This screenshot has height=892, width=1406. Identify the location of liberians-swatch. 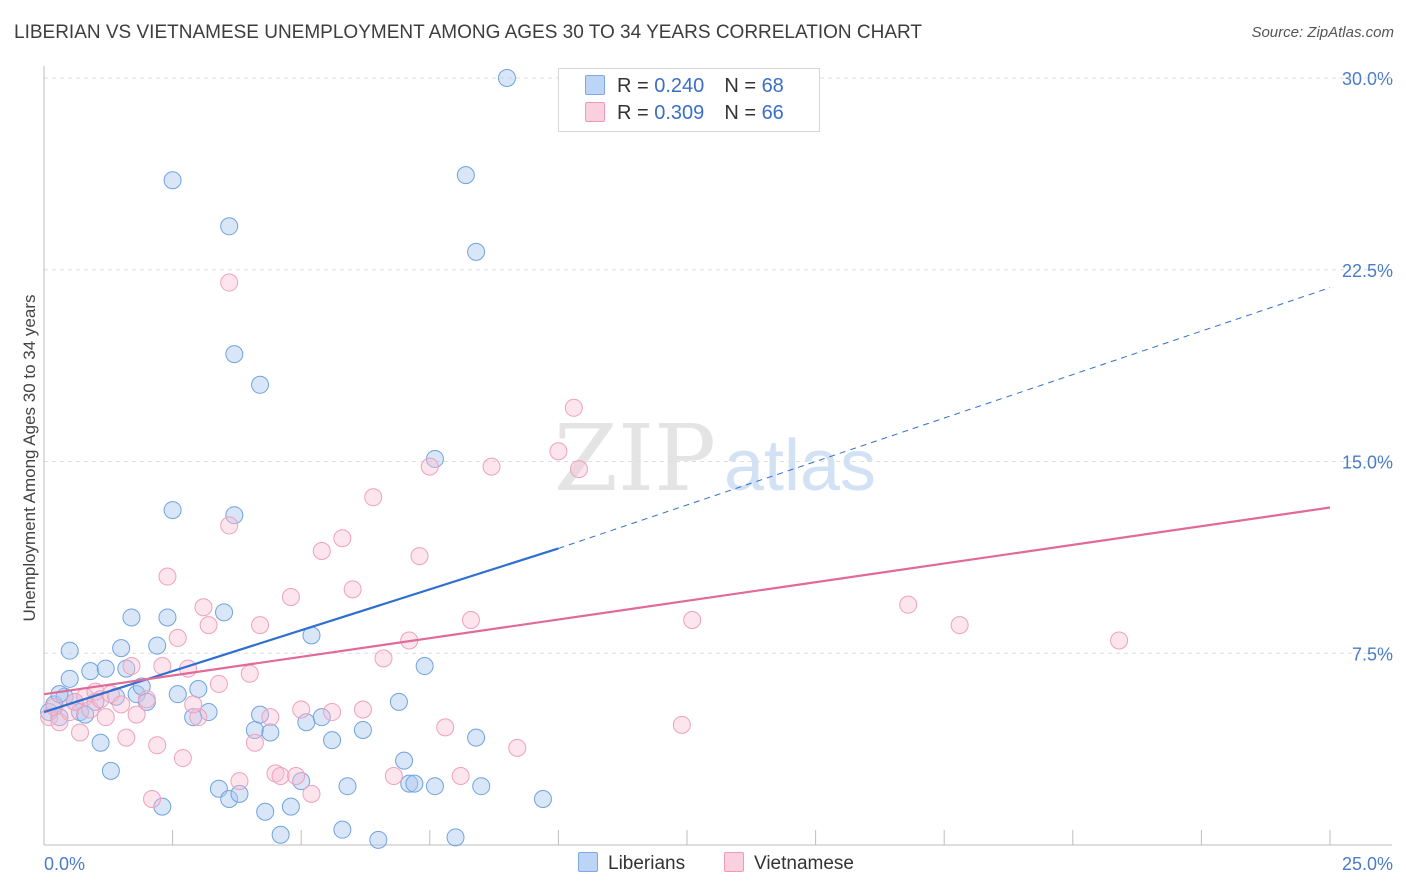
(595, 85).